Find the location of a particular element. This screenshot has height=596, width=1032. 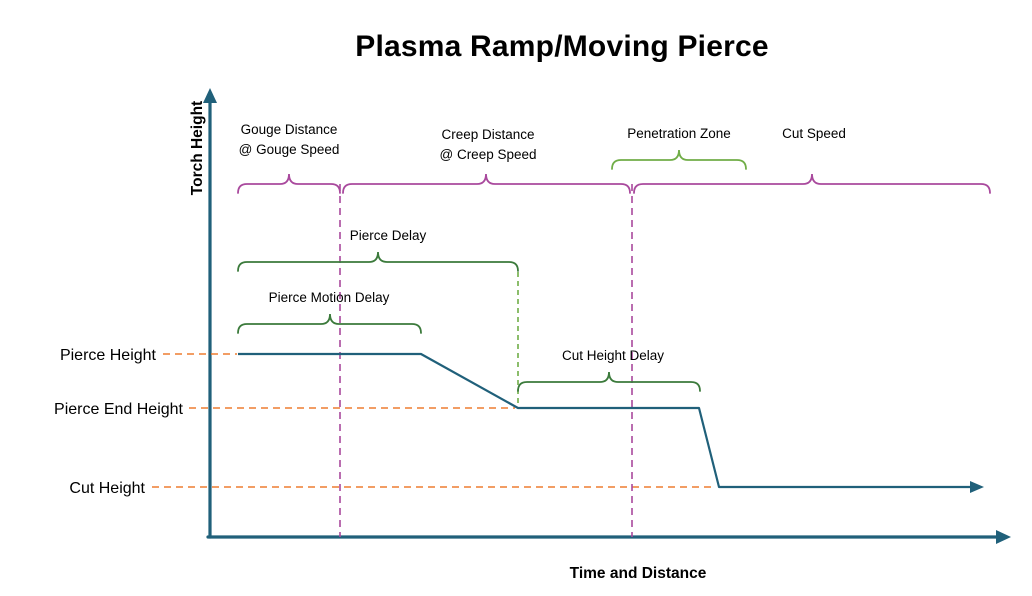

gouge-distance-brace is located at coordinates (289, 183).